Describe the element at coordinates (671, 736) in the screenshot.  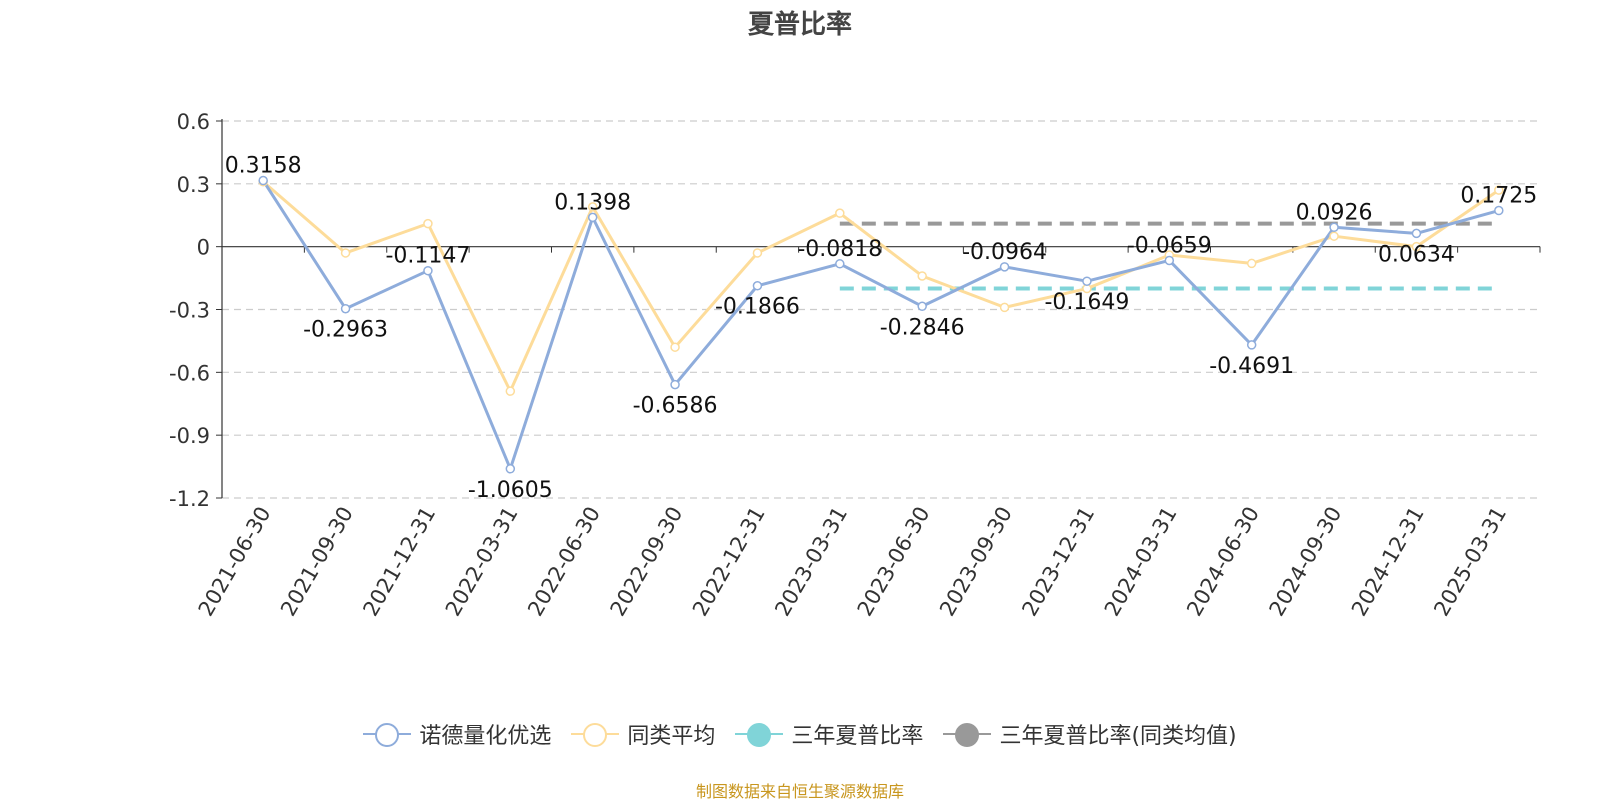
I see `legend-label-peer-average: 同类平均` at that location.